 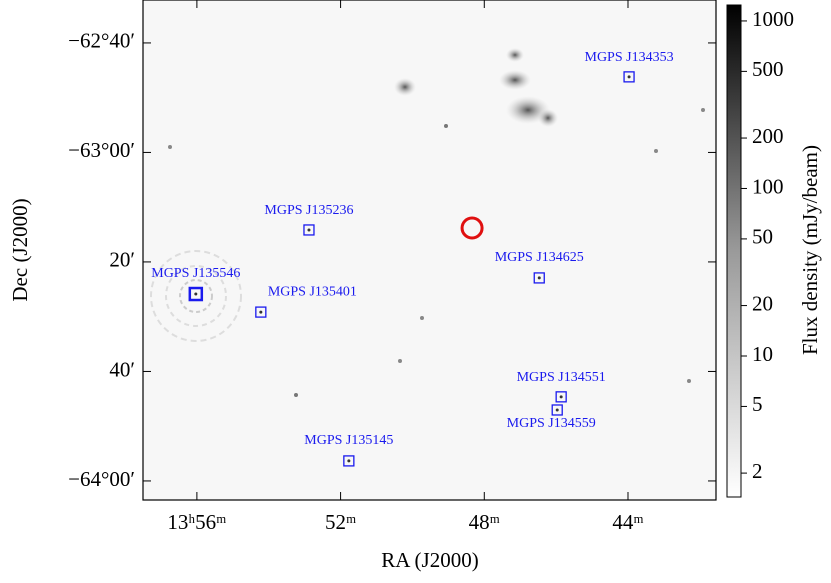 What do you see at coordinates (810, 250) in the screenshot?
I see `colorbar-label: Flux density (mJy/beam)` at bounding box center [810, 250].